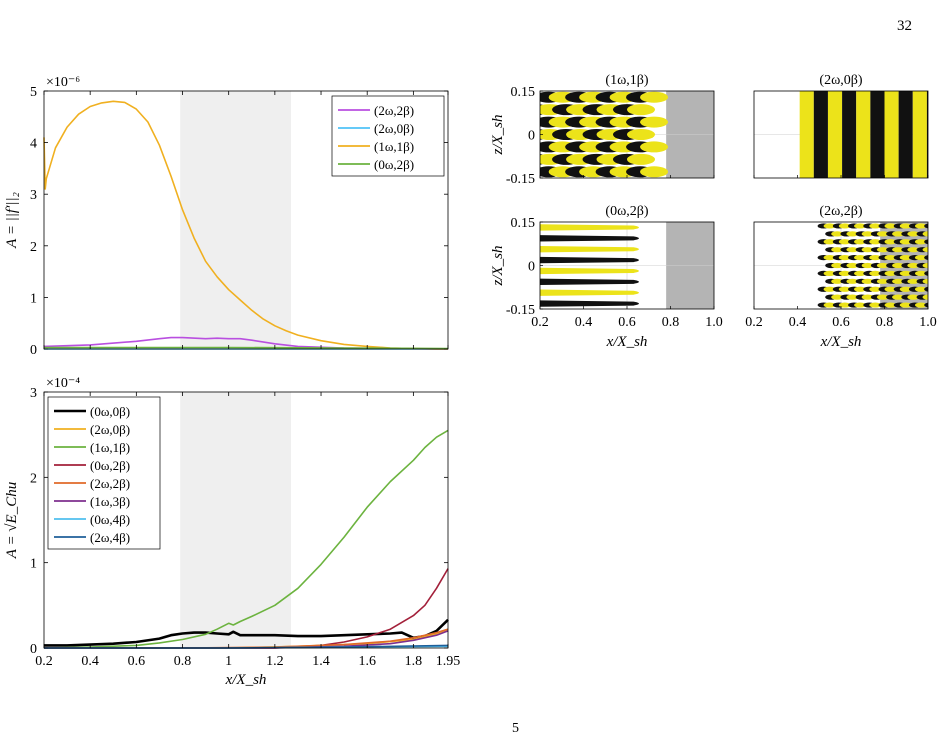 Image resolution: width=944 pixels, height=735 pixels. I want to click on legend: (2ω,2β) (2ω,0β) (1ω,1β) (0ω,2β), so click(388, 136).